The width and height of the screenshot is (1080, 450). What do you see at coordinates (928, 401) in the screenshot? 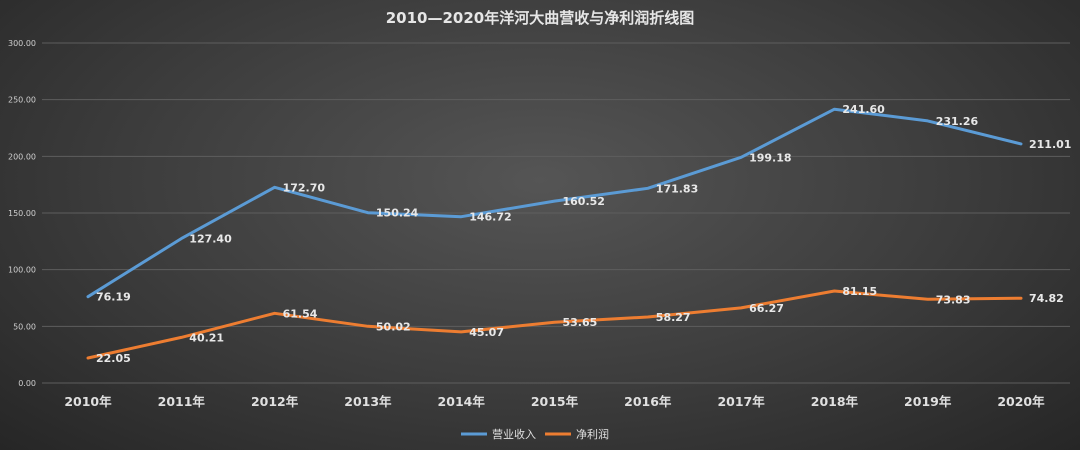
I see `x-tick-label: 2019年` at bounding box center [928, 401].